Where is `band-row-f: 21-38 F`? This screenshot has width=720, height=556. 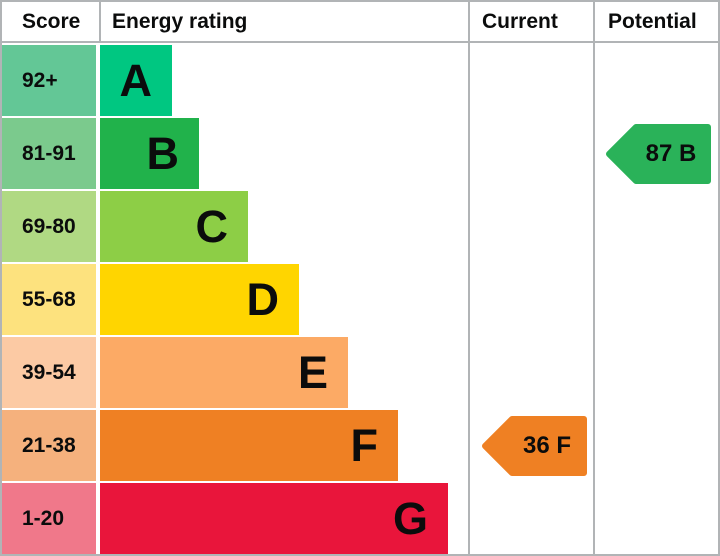
band-row-f: 21-38 F is located at coordinates (360, 444).